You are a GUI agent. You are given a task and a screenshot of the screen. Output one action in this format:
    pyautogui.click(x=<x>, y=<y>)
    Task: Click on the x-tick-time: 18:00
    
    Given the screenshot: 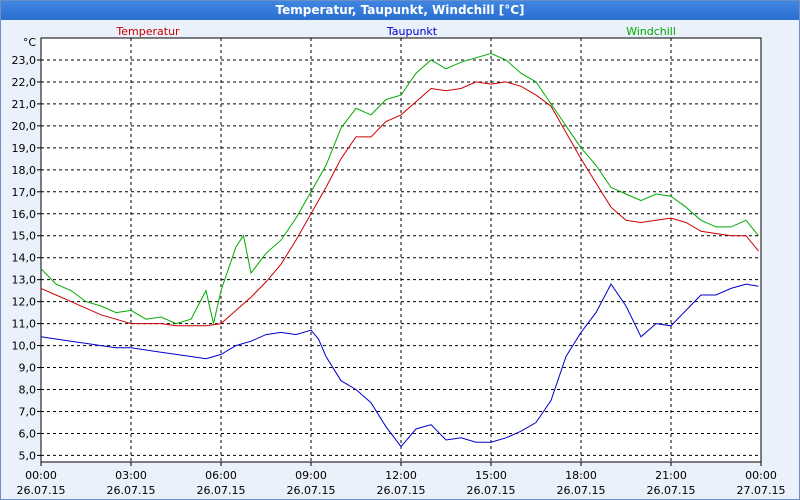 What is the action you would take?
    pyautogui.click(x=581, y=475)
    